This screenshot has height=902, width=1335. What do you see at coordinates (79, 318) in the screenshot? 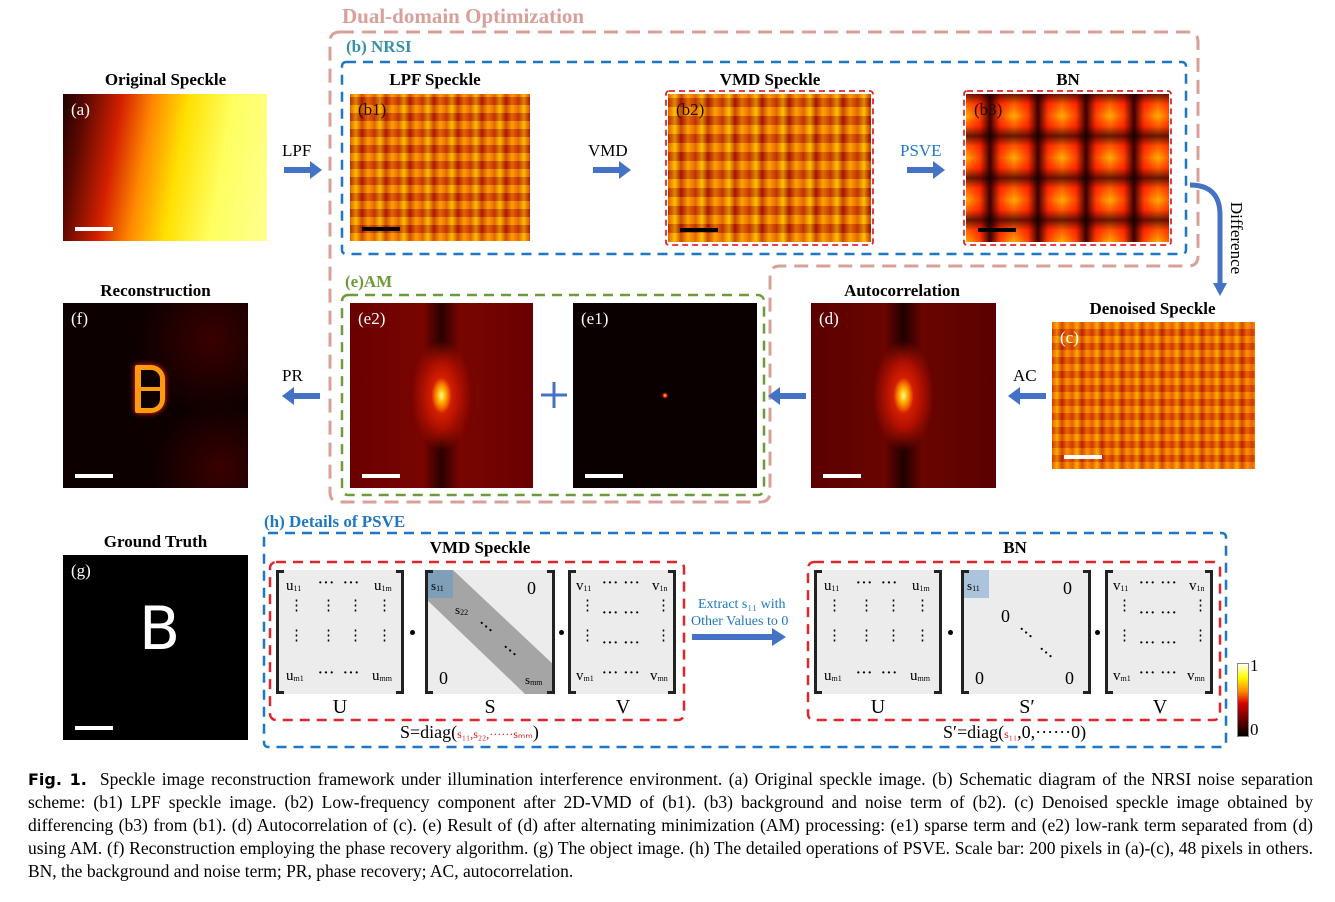
I see `panel-label: (f)` at bounding box center [79, 318].